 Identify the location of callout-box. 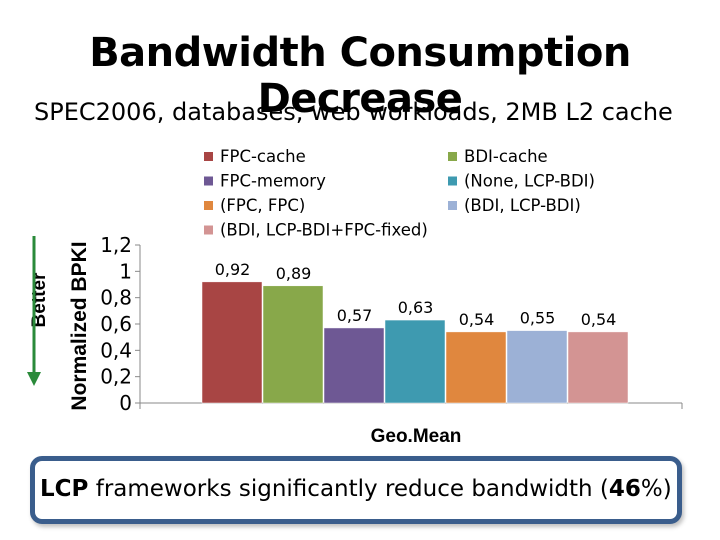
(356, 490).